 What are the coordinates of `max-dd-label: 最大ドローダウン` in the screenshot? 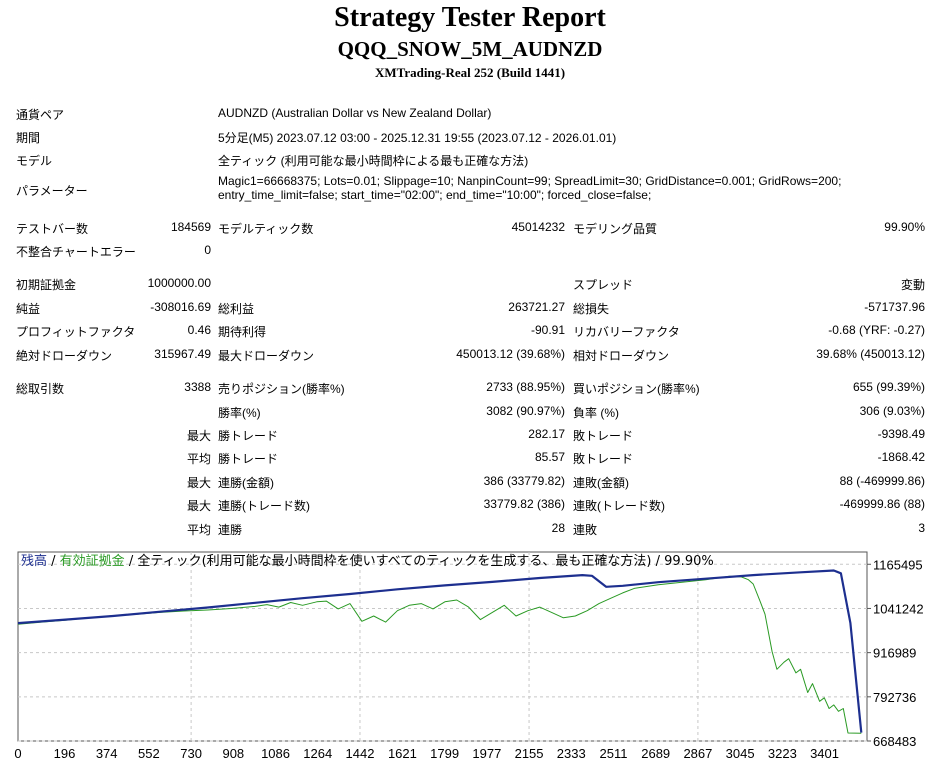 It's located at (266, 356).